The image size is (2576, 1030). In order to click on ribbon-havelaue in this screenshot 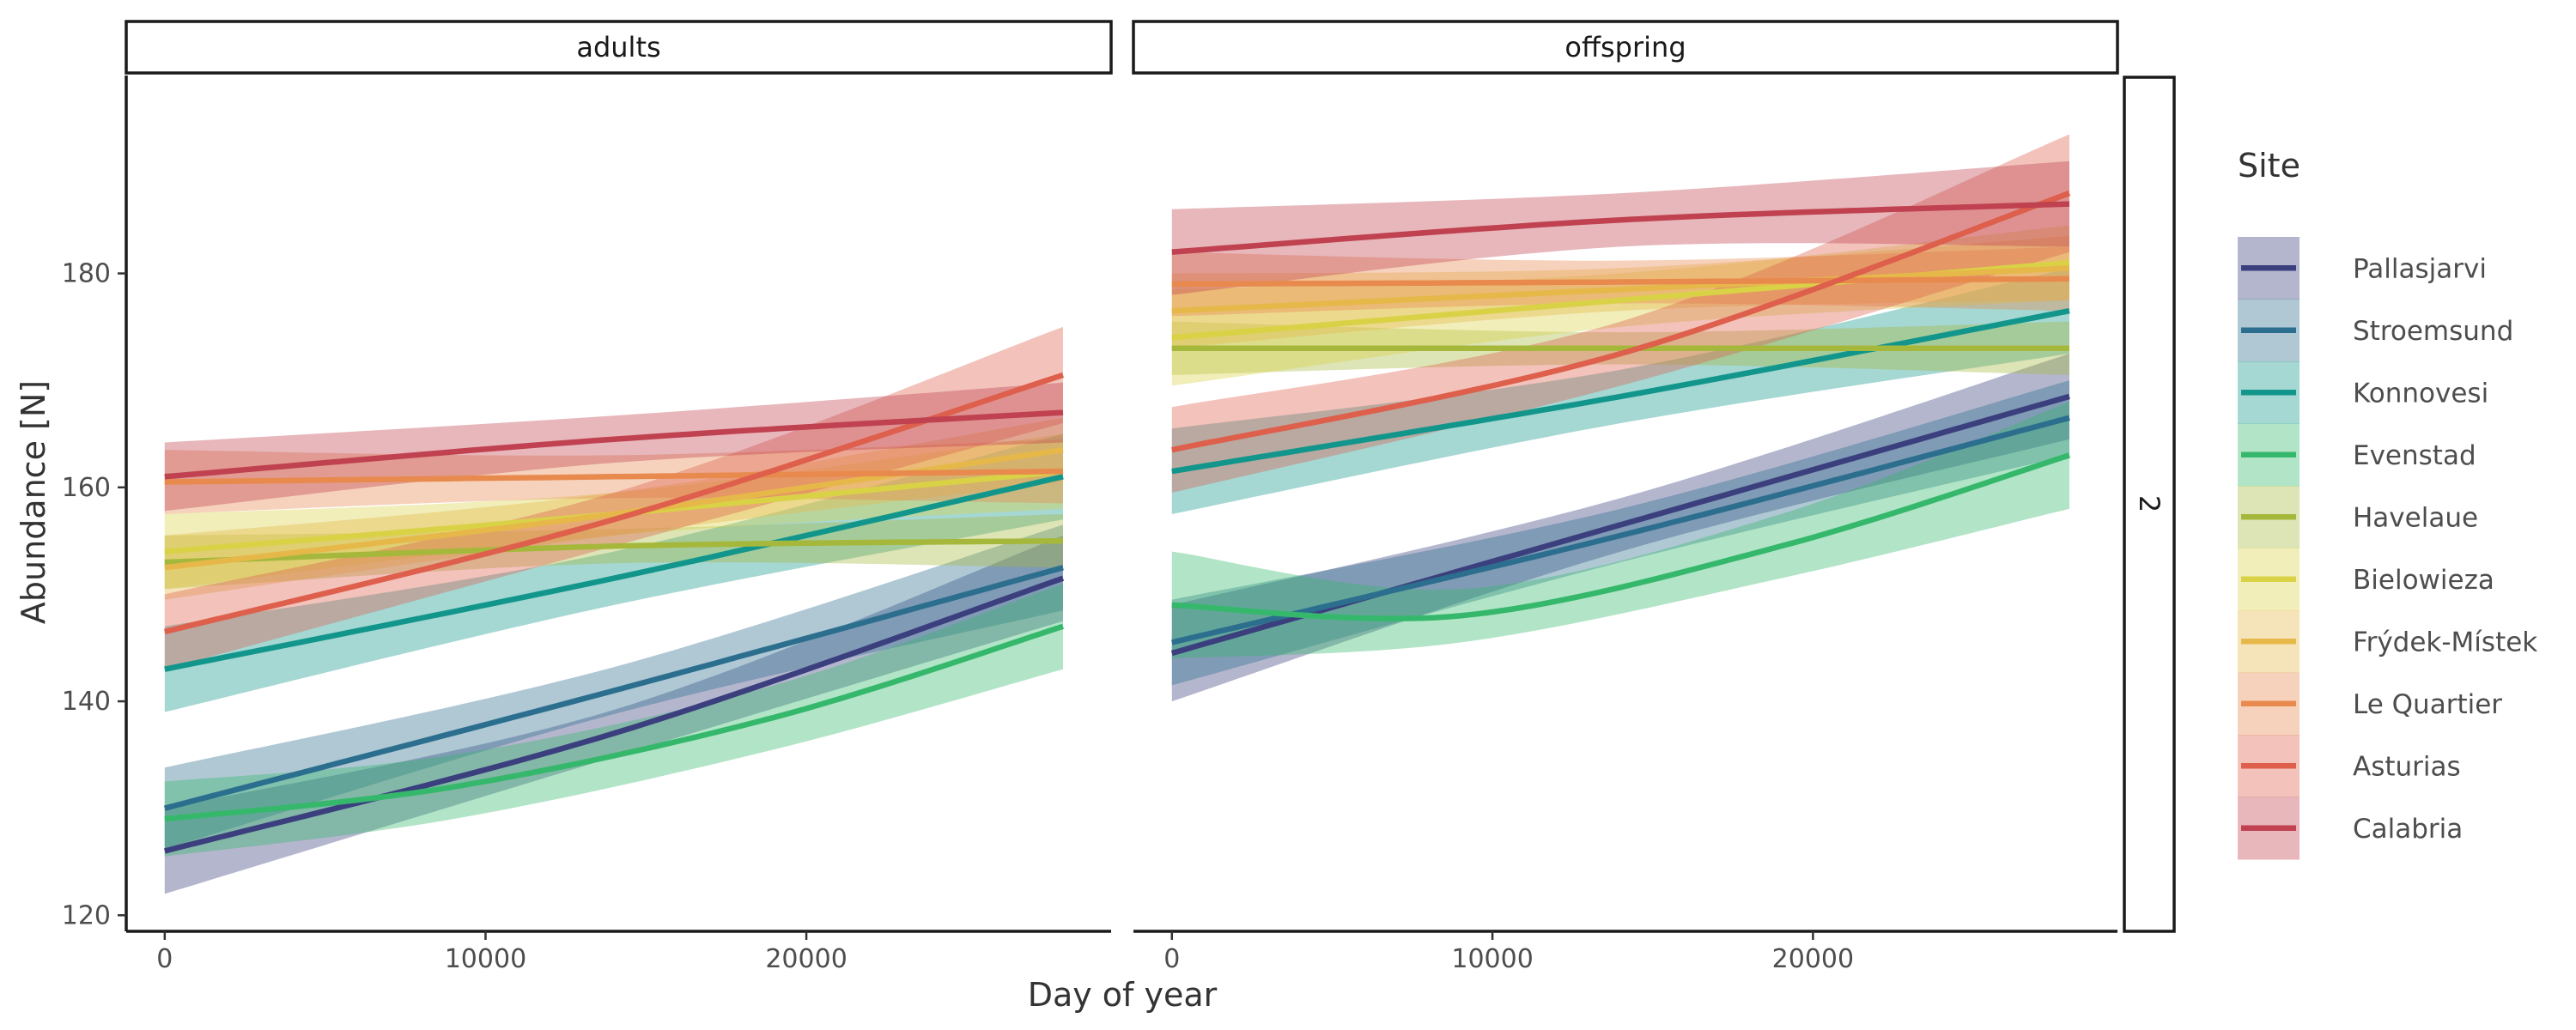, I will do `click(614, 552)`.